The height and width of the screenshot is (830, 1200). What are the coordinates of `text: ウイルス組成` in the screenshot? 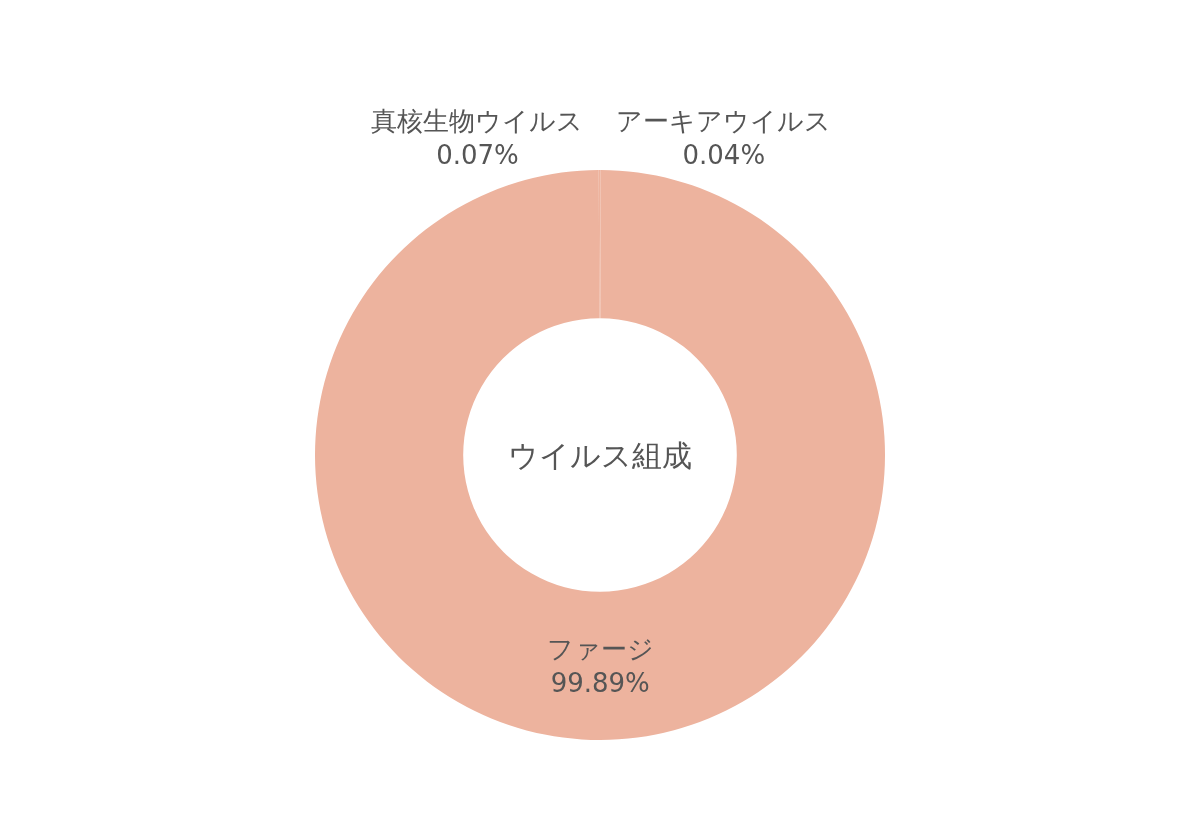 It's located at (600, 455).